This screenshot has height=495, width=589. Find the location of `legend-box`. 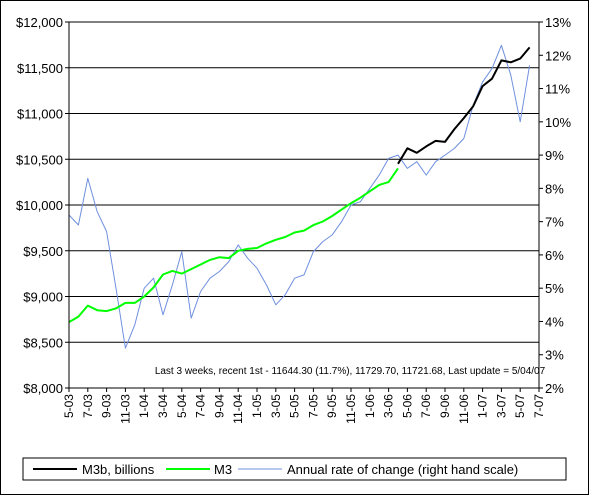

legend-box is located at coordinates (294, 469).